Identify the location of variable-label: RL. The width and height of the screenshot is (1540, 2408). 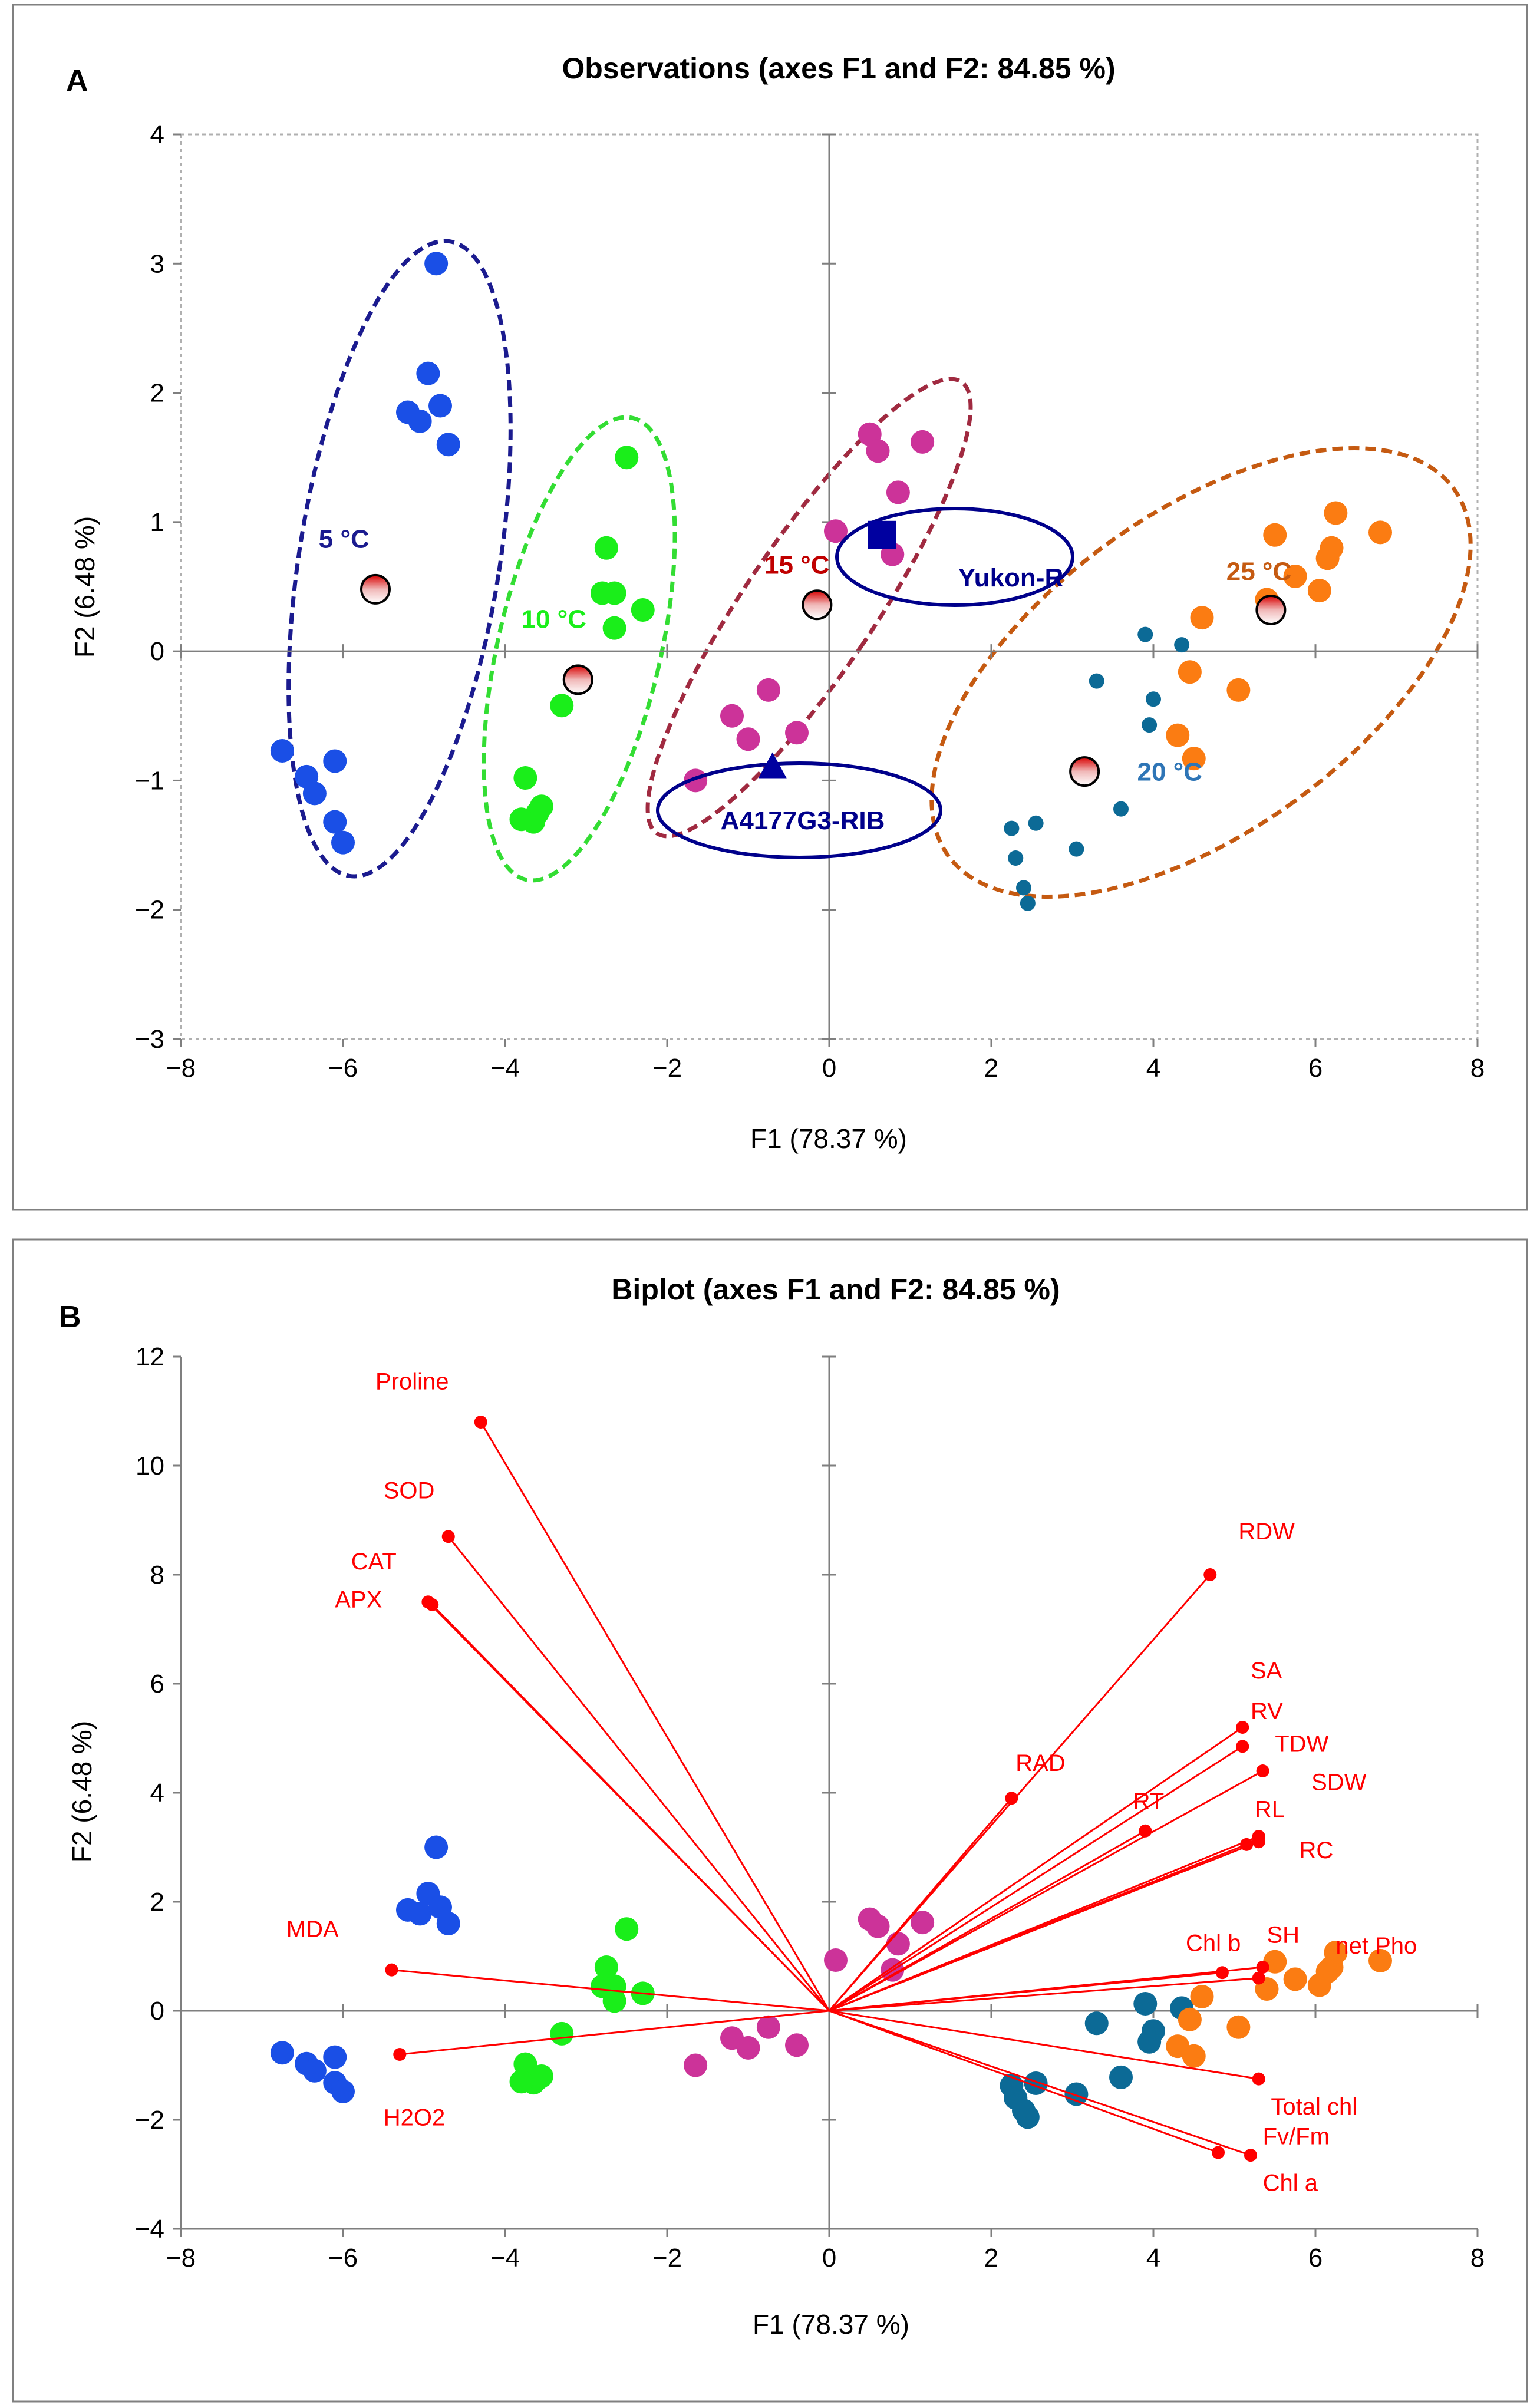
(1270, 1810).